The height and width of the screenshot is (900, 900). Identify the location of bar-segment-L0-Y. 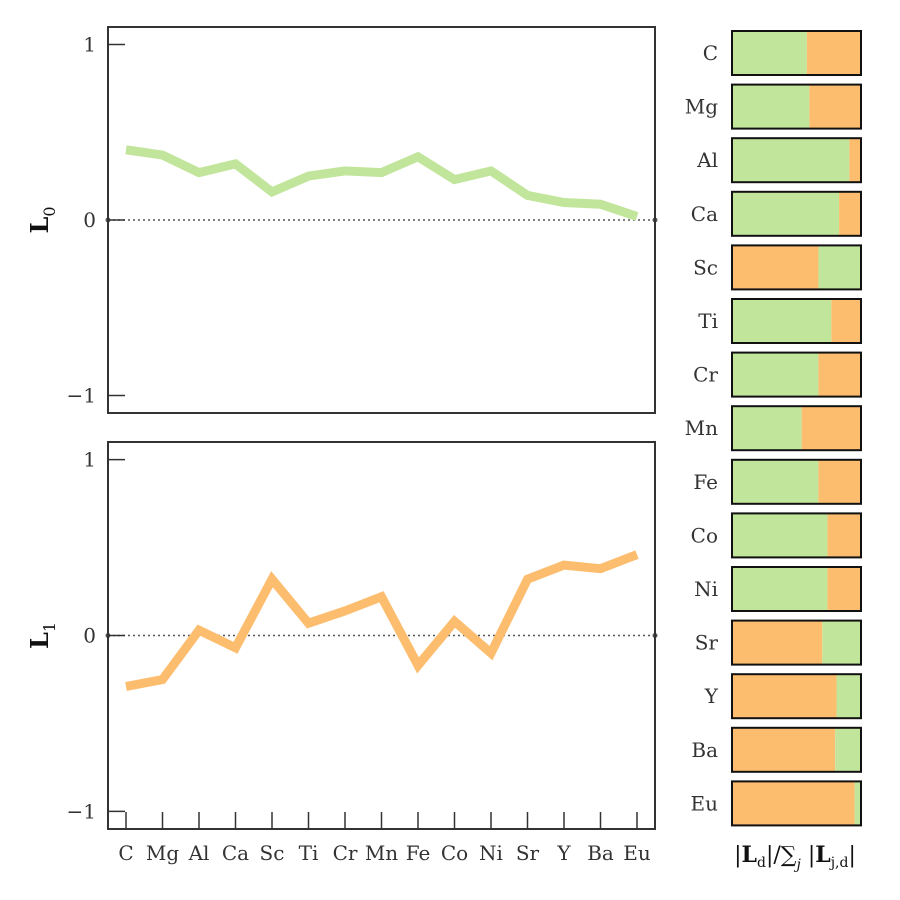
(848, 696).